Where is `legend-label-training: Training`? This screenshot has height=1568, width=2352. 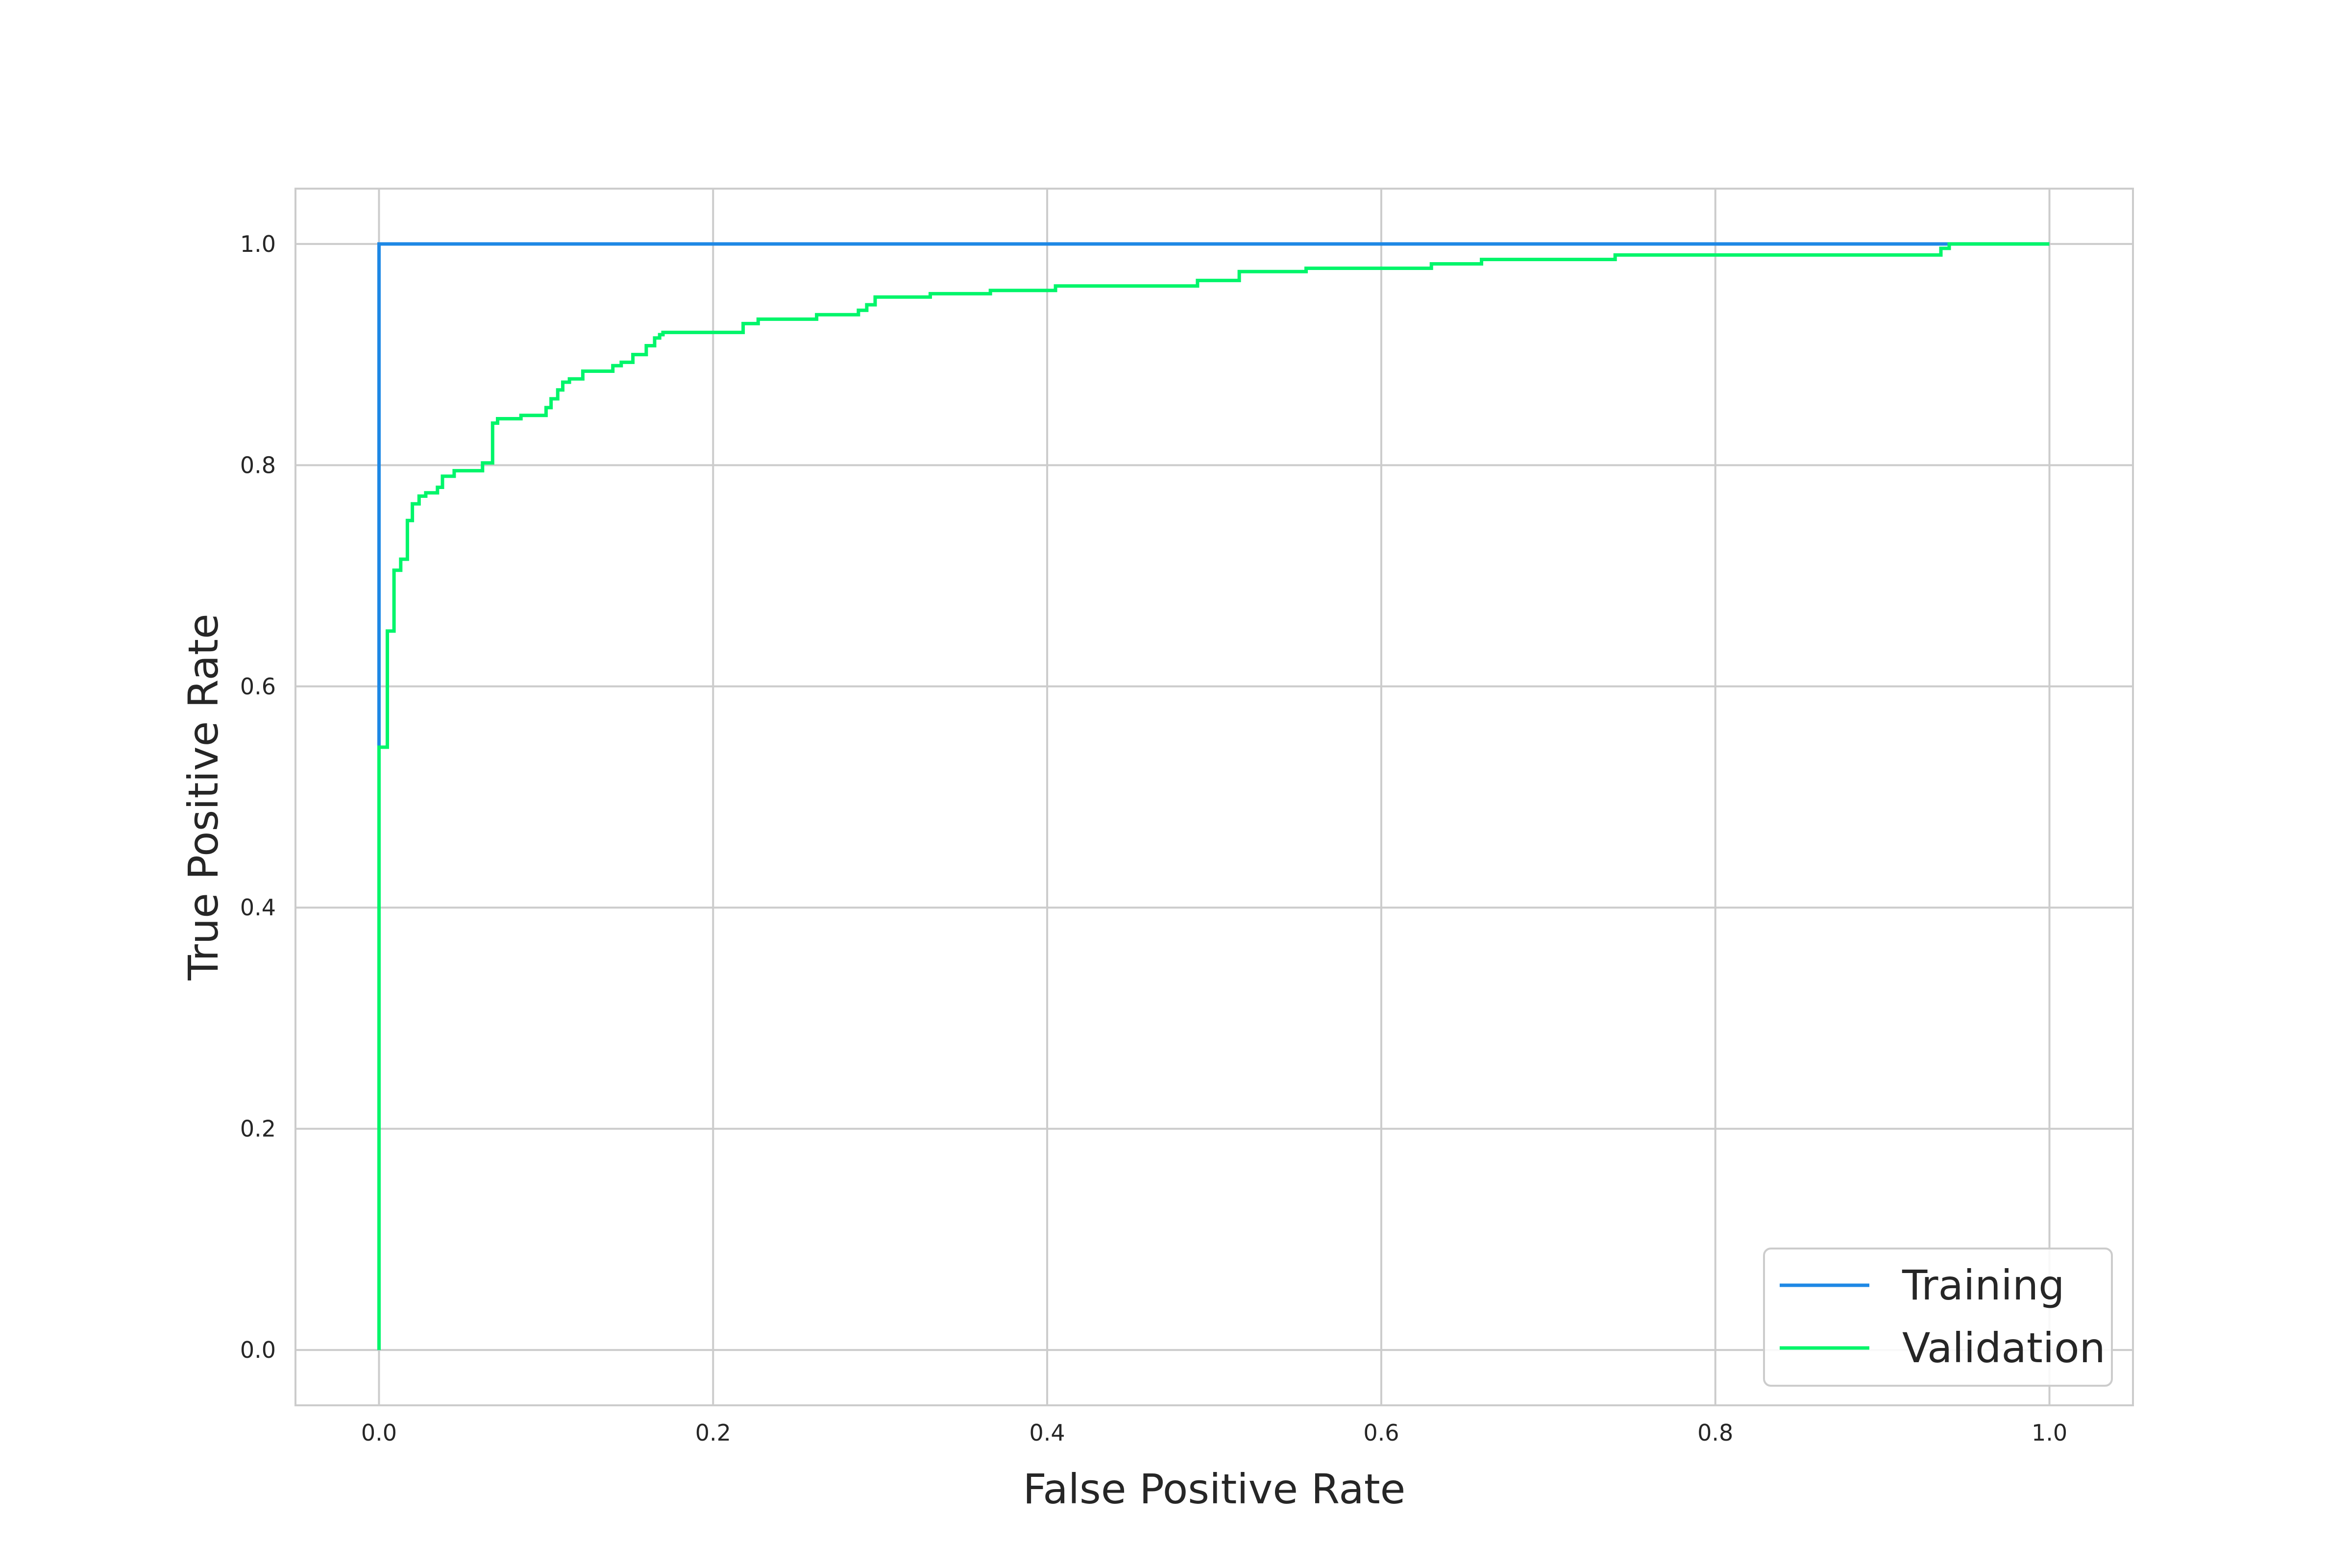 legend-label-training: Training is located at coordinates (1983, 1285).